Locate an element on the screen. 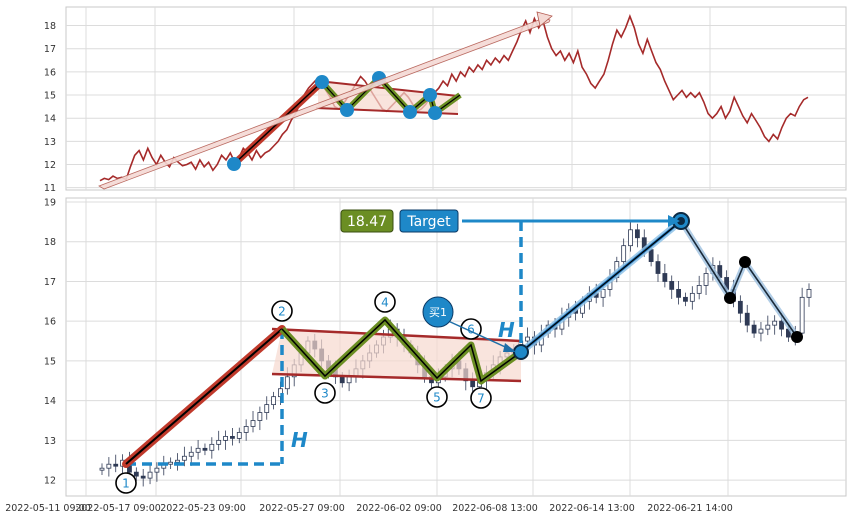  detail-x-tick-label: 2022-06-02 09:00 is located at coordinates (399, 508).